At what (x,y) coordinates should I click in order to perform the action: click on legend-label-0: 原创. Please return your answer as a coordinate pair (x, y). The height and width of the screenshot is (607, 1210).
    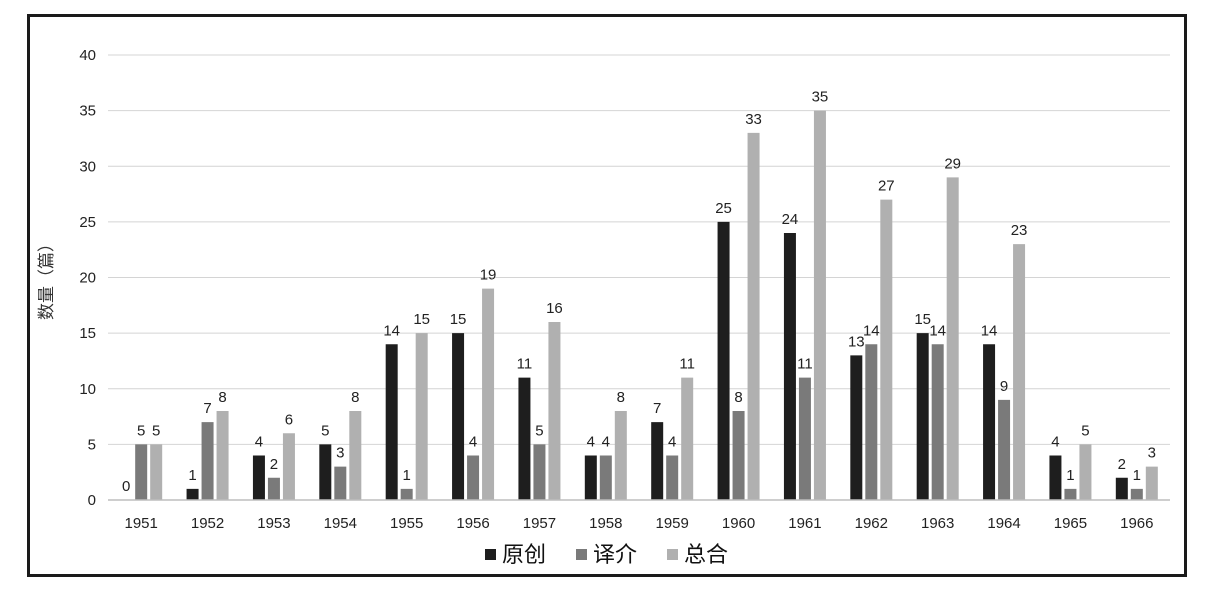
    Looking at the image, I should click on (524, 555).